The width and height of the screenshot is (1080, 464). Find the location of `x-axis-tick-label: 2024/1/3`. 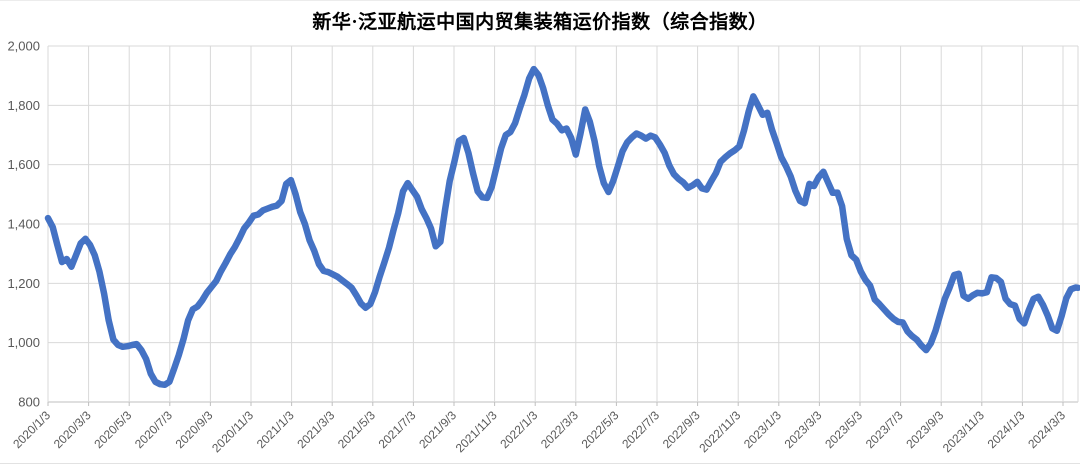

x-axis-tick-label: 2024/1/3 is located at coordinates (1006, 429).